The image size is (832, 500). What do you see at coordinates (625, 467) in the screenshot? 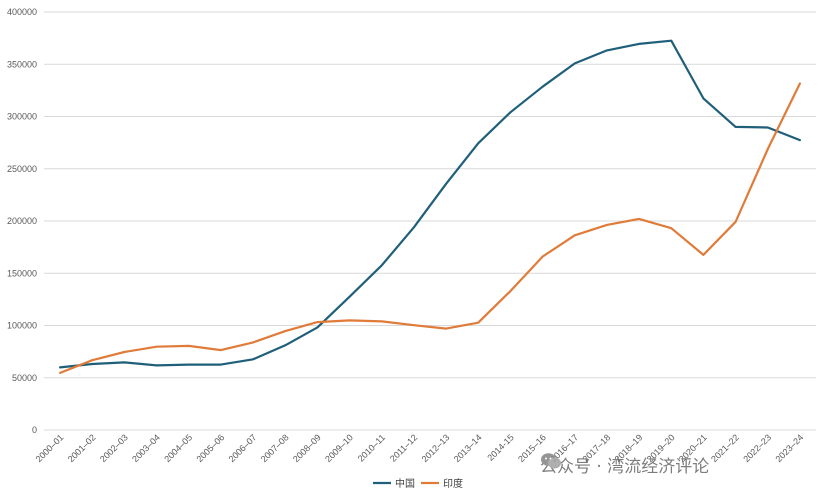
I see `watermark-text: 公众号 · 湾流经济评论` at bounding box center [625, 467].